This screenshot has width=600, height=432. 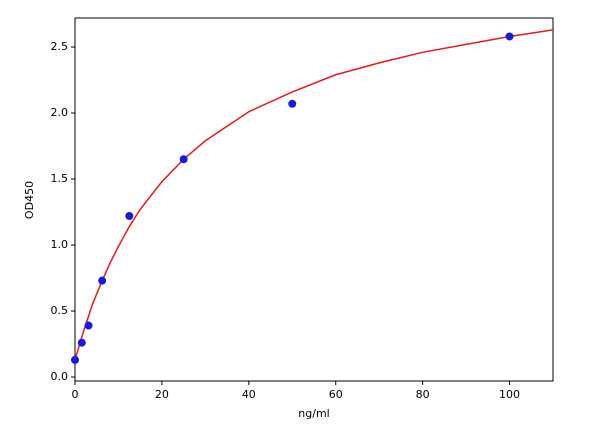 I want to click on y-tick-label: 2.5, so click(x=60, y=46).